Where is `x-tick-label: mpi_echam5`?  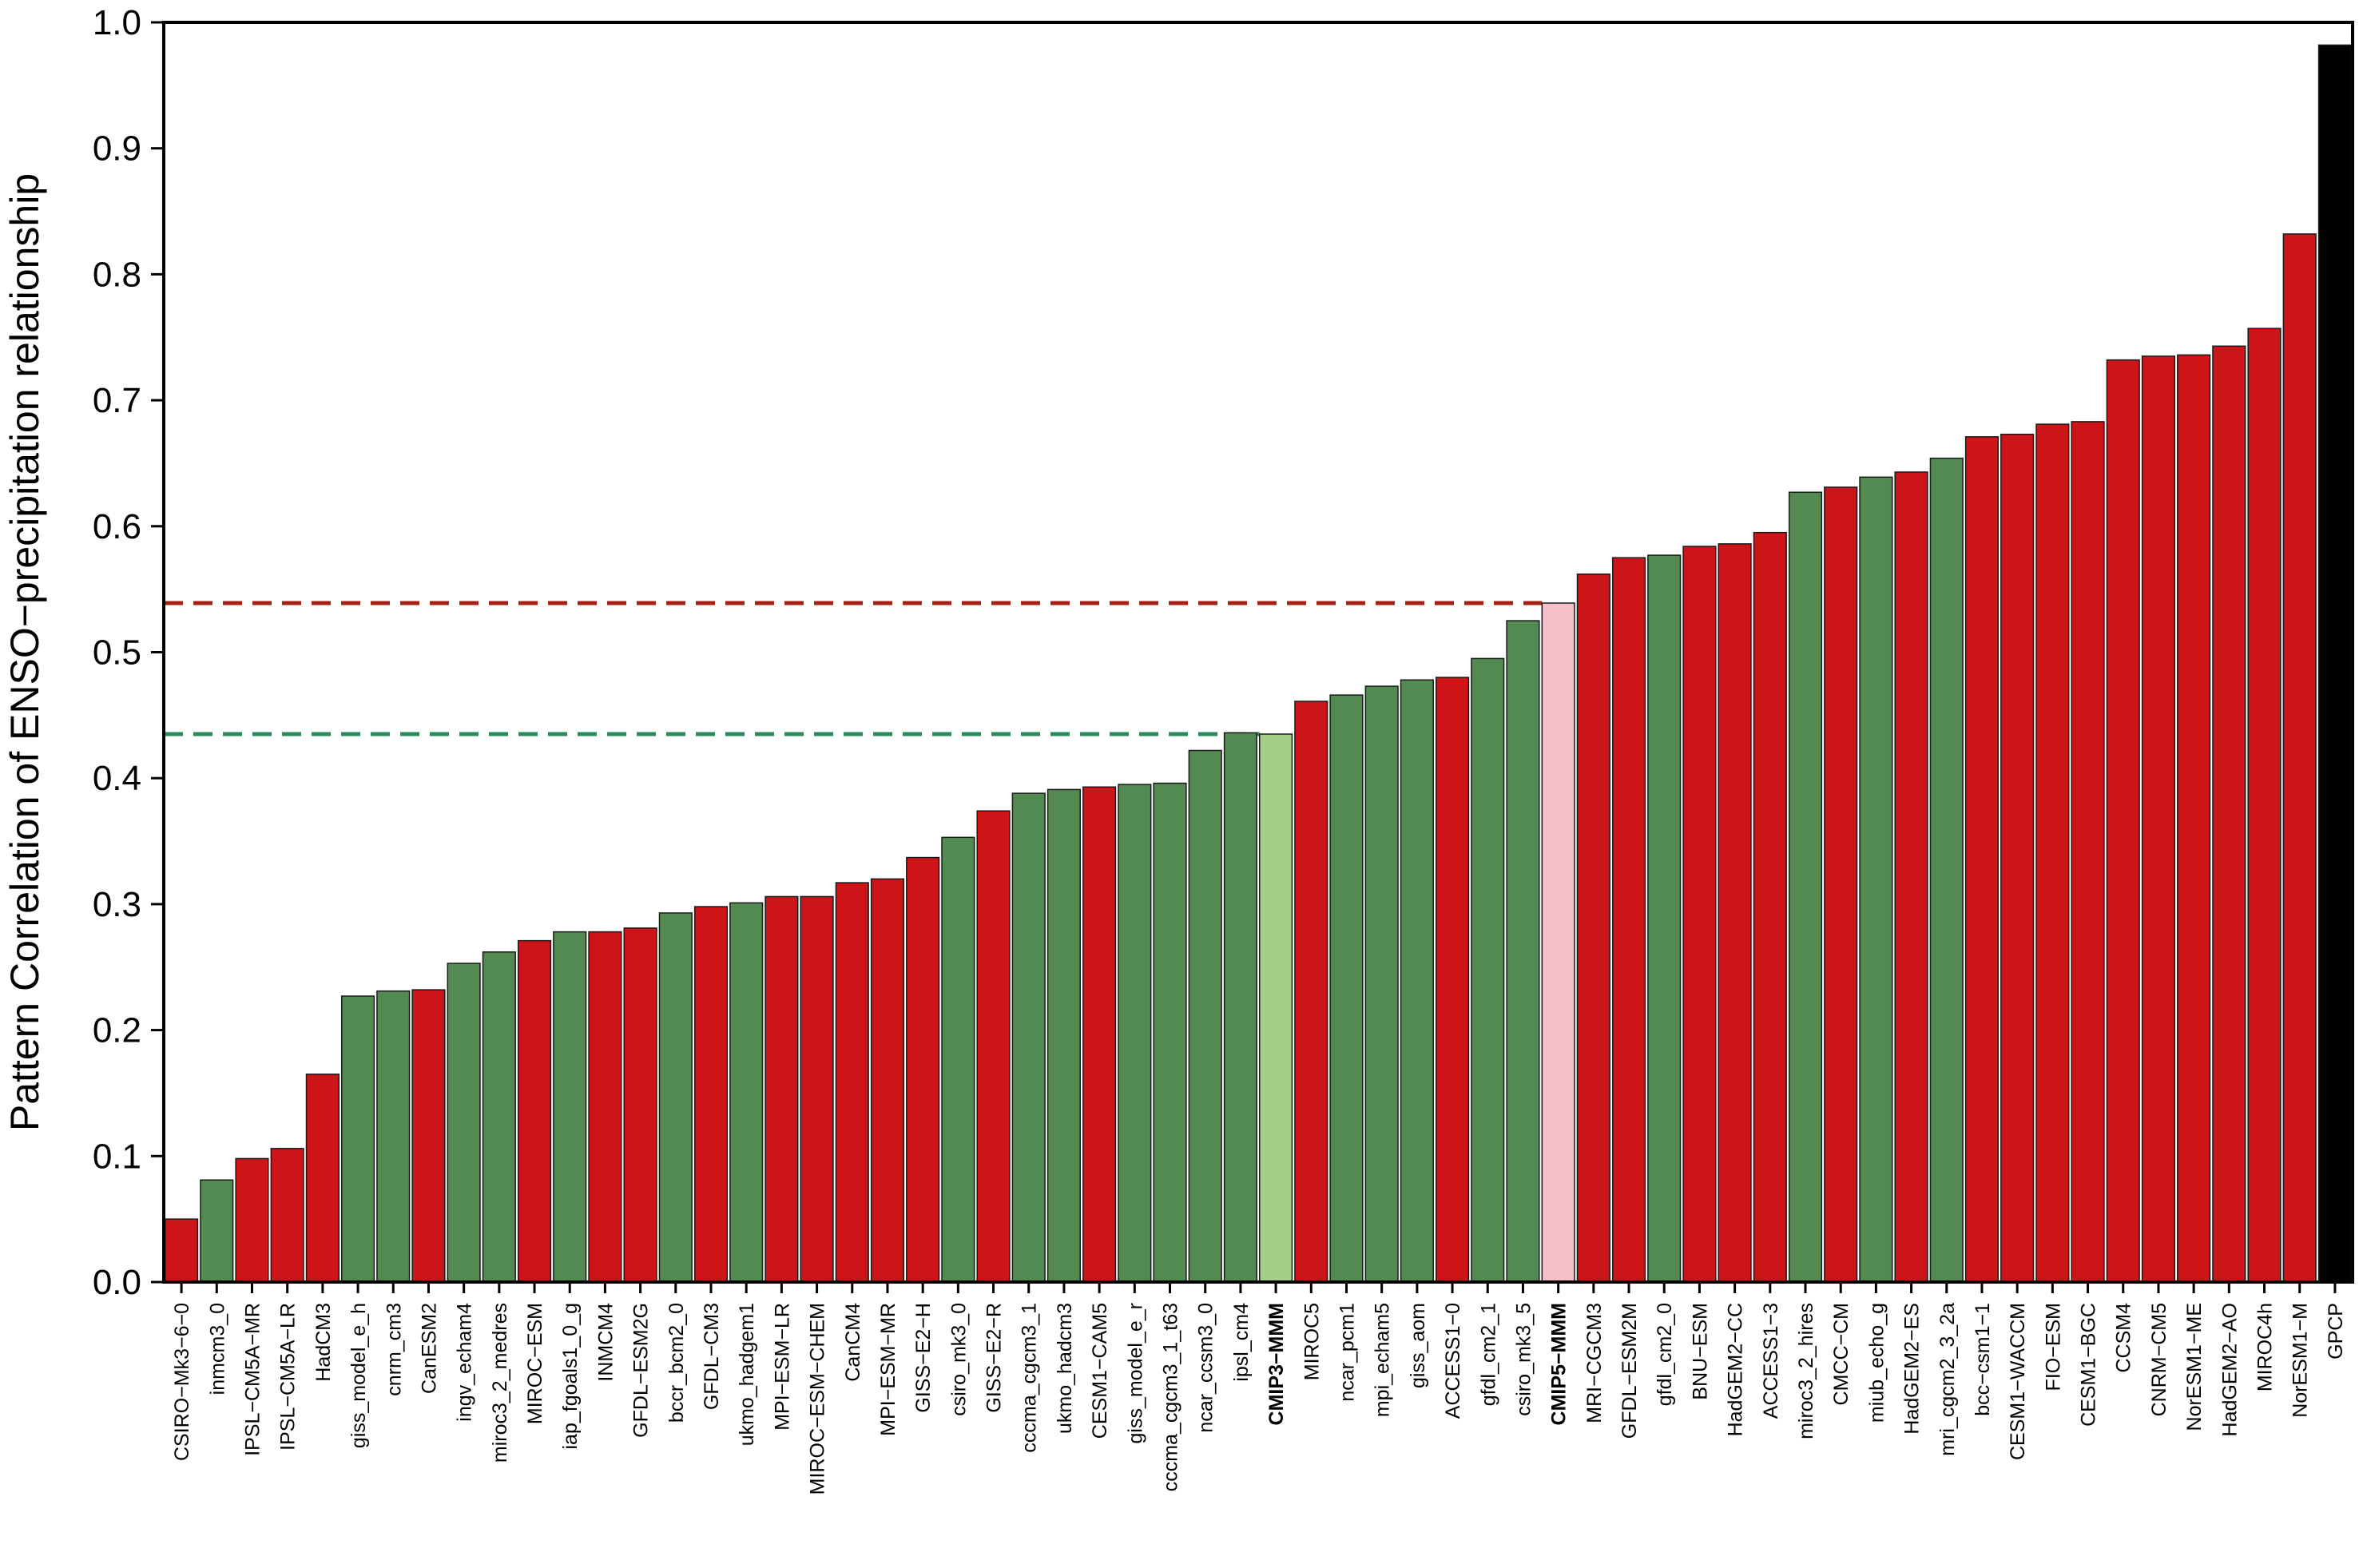 x-tick-label: mpi_echam5 is located at coordinates (1383, 1360).